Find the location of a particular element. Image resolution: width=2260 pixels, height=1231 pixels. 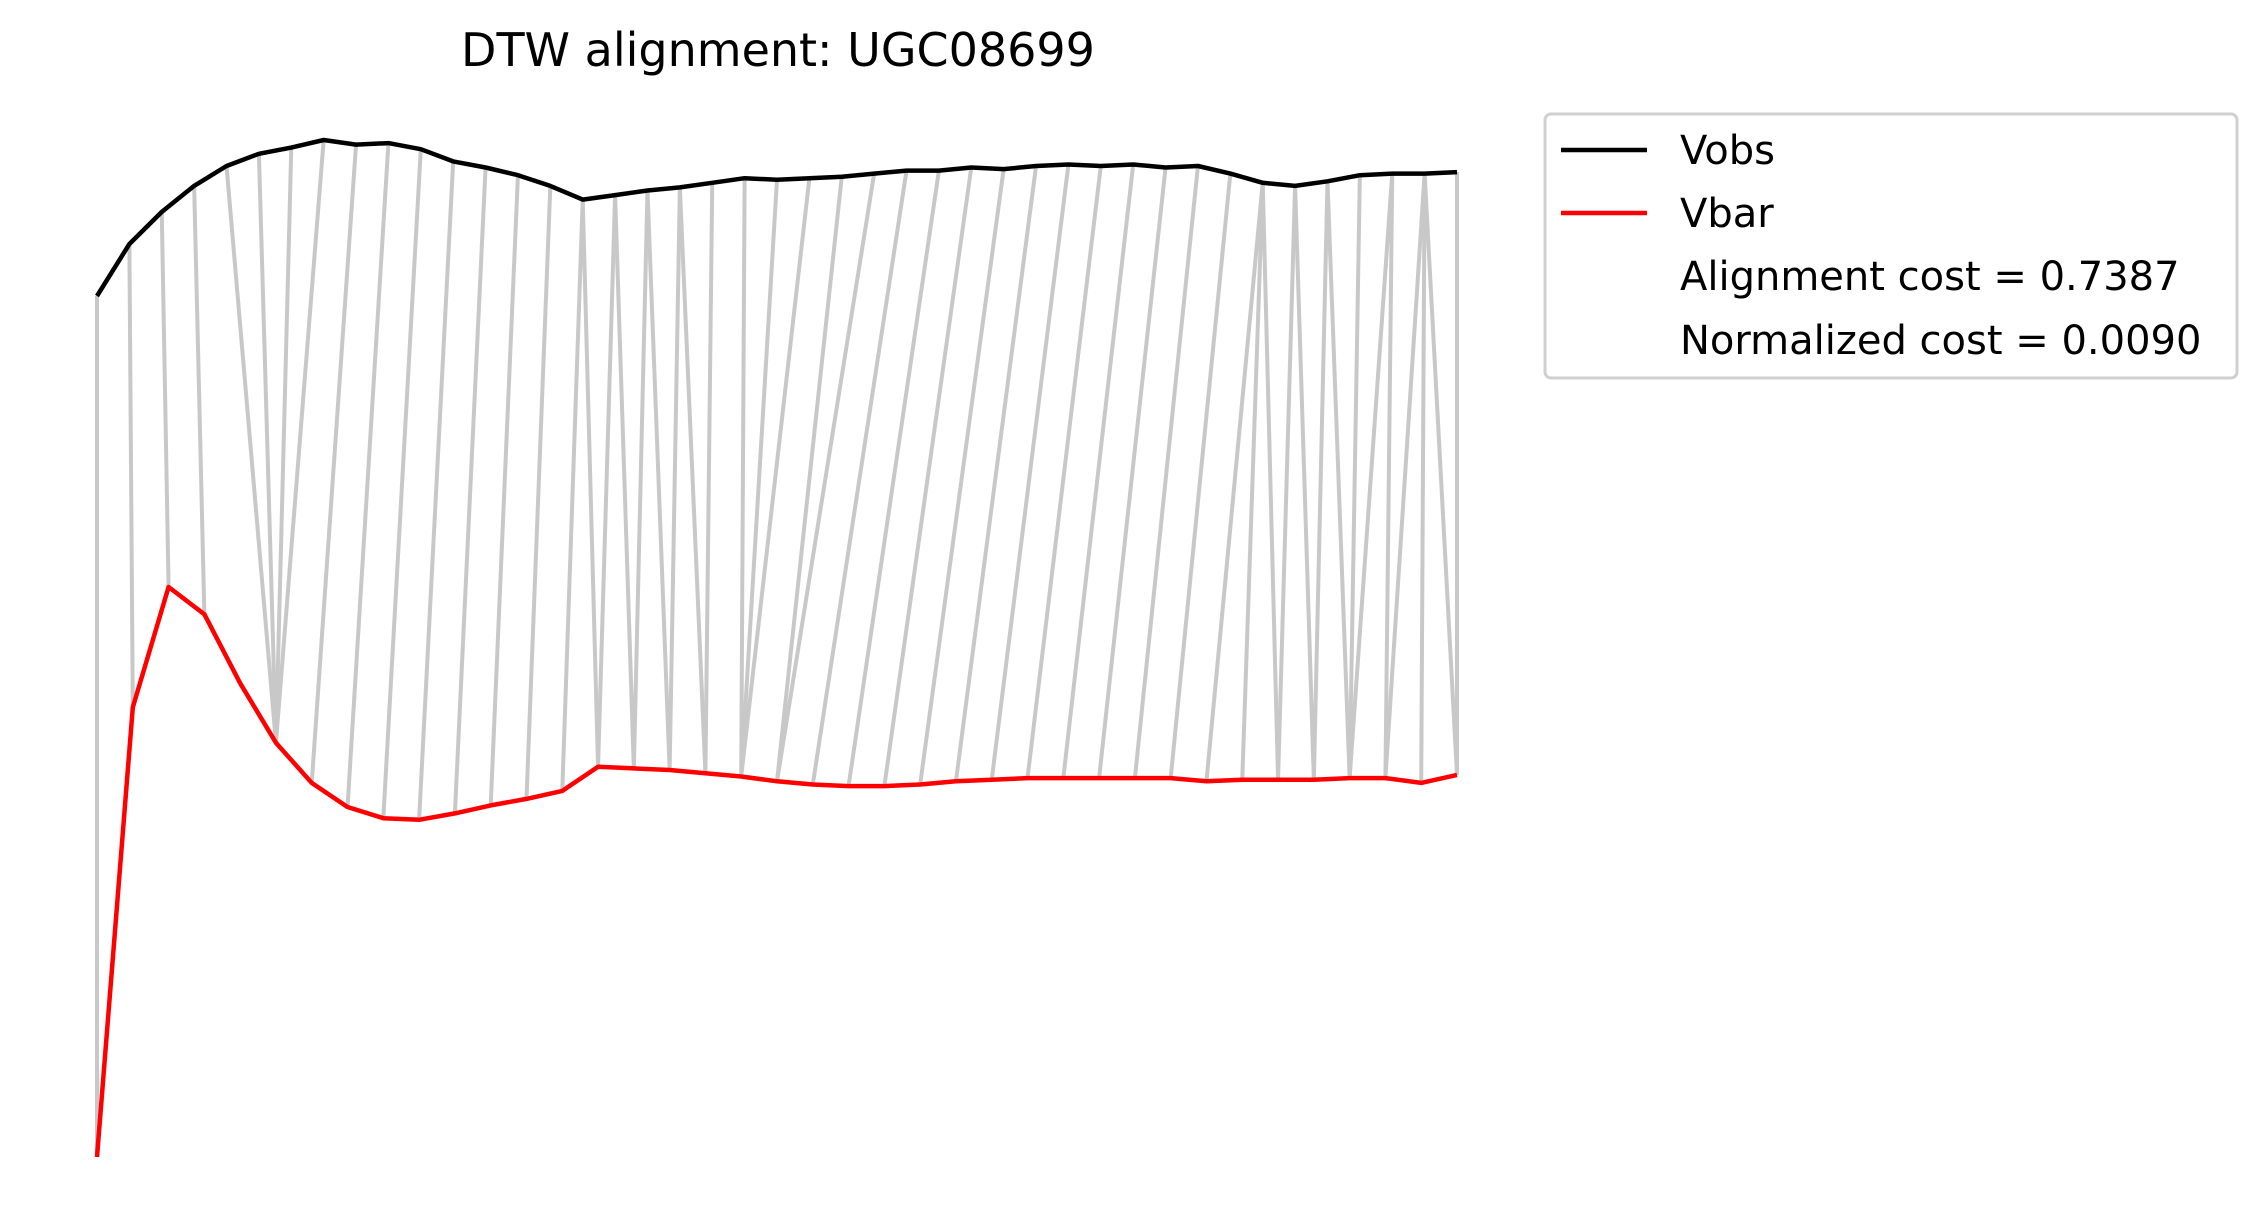

legend-box is located at coordinates (1891, 246).